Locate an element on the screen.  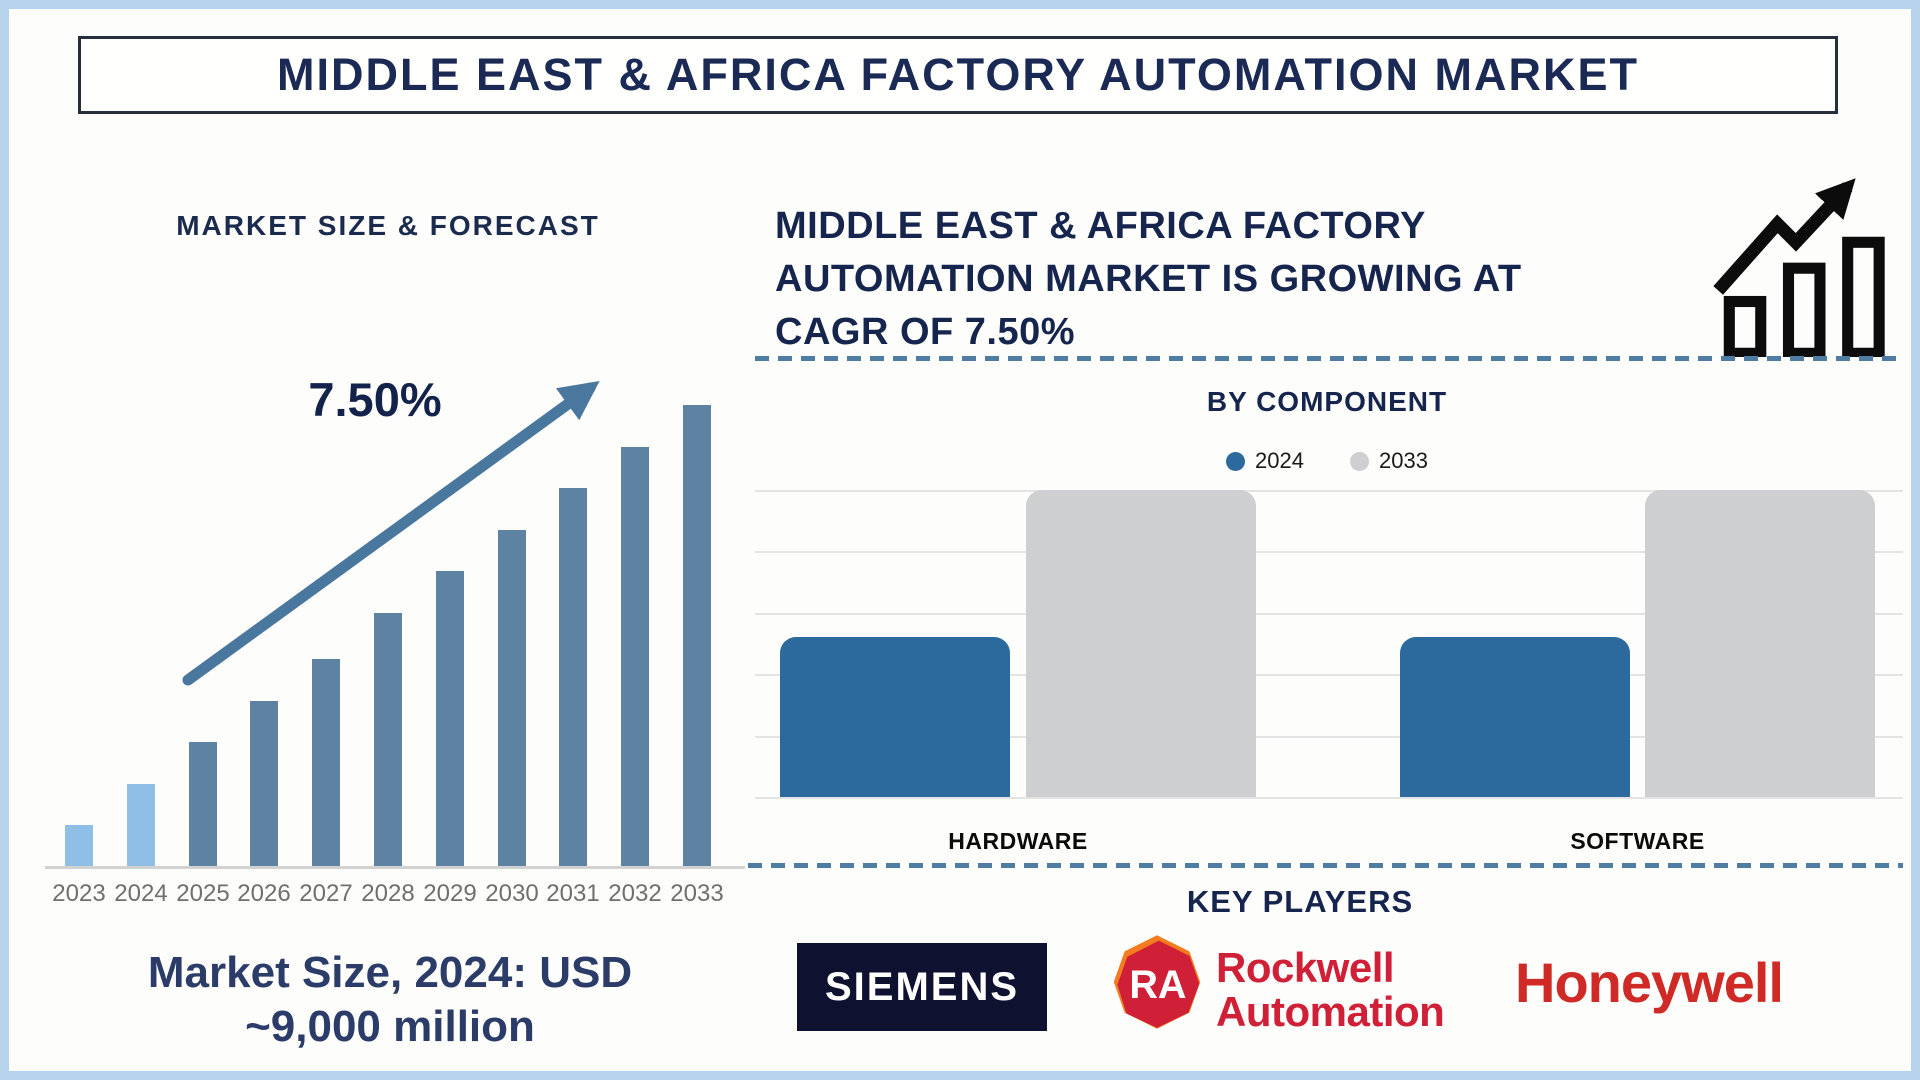
growth-statement-line2: AUTOMATION MARKET IS GROWING AT is located at coordinates (1148, 279).